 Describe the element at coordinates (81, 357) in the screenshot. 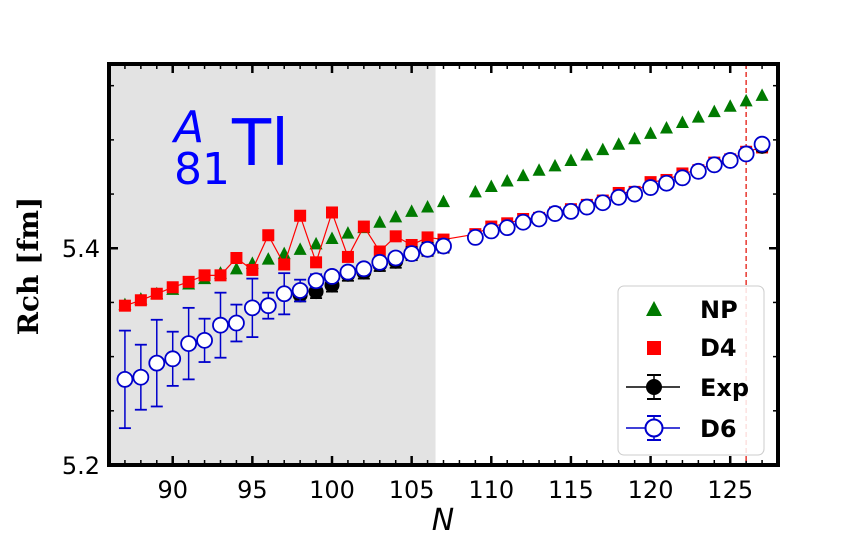

I see `y-tick-labels: 5.2 5.4` at that location.